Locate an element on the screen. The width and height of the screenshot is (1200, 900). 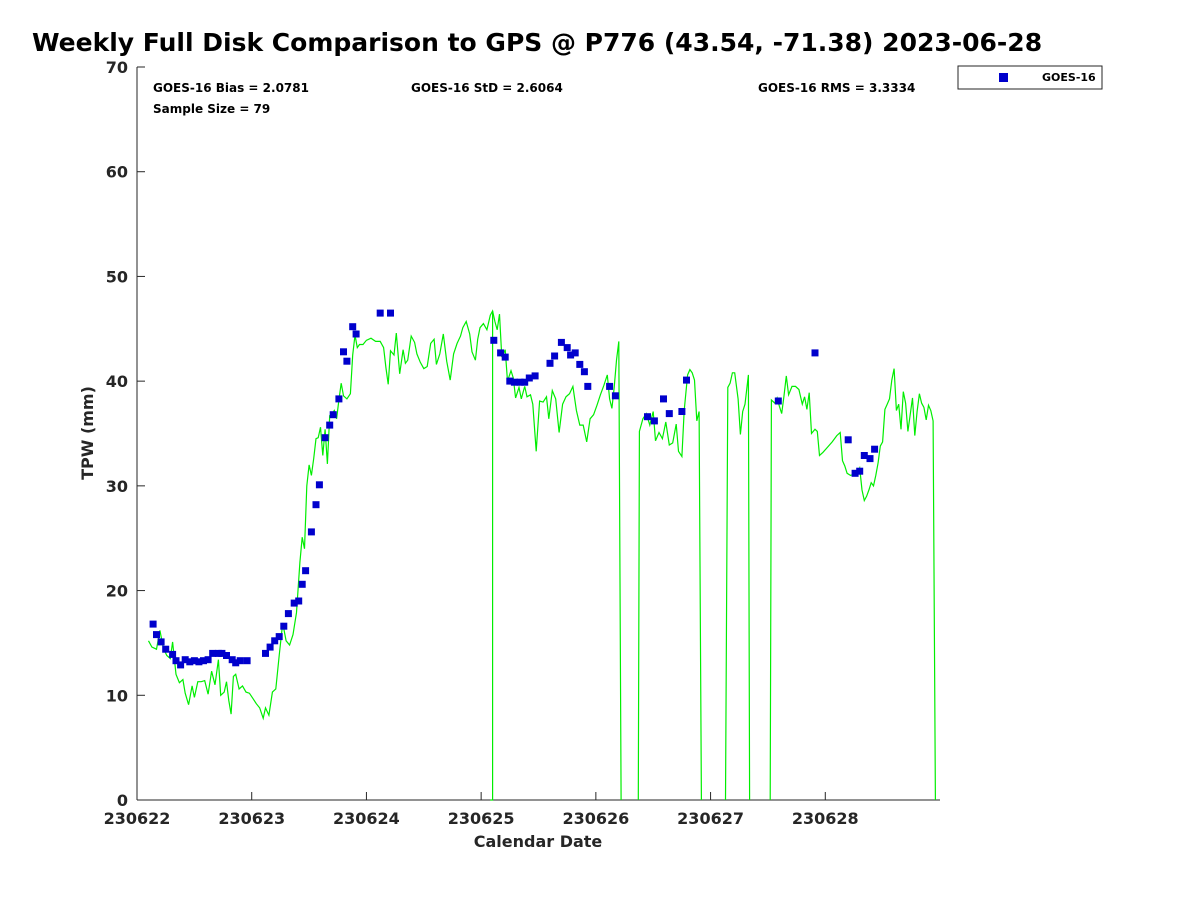
y-tick-label: 60 is located at coordinates (117, 172).